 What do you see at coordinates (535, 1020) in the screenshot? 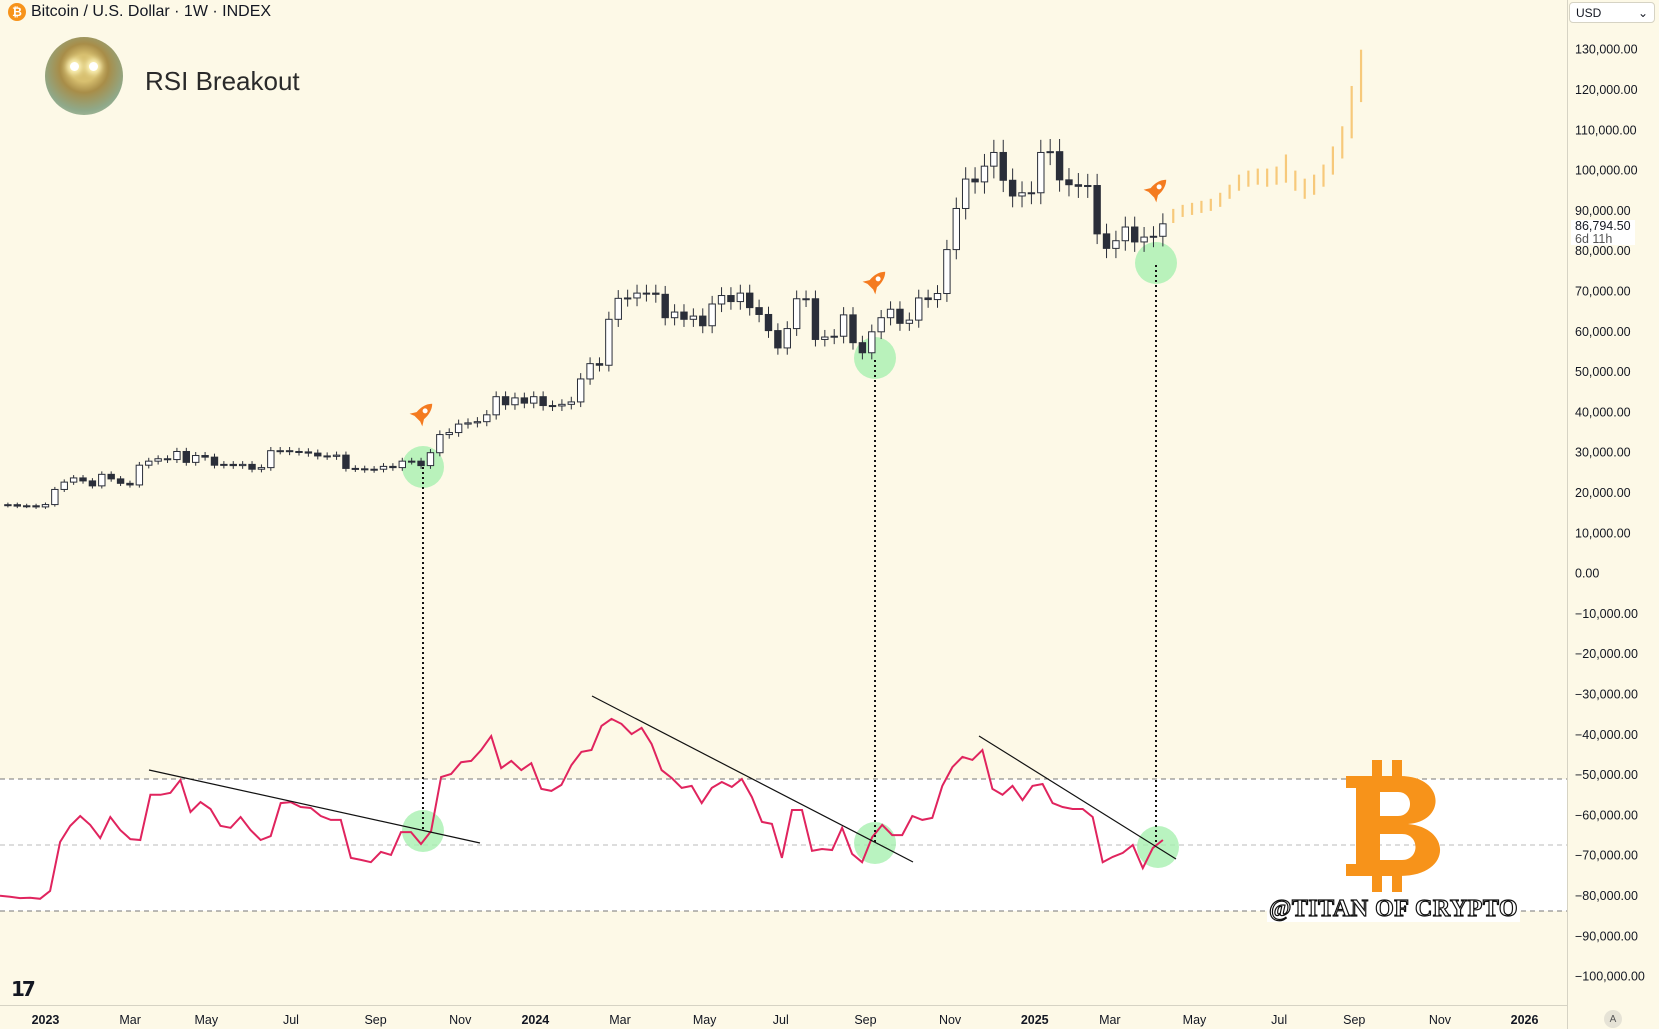
I see `time-tick-label: 2024` at bounding box center [535, 1020].